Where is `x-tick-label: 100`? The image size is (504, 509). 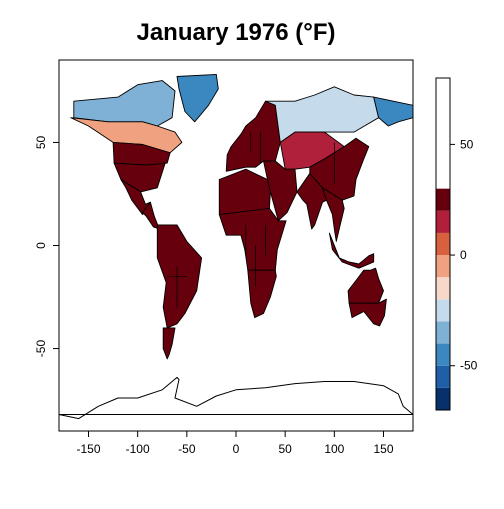 x-tick-label: 100 is located at coordinates (334, 449).